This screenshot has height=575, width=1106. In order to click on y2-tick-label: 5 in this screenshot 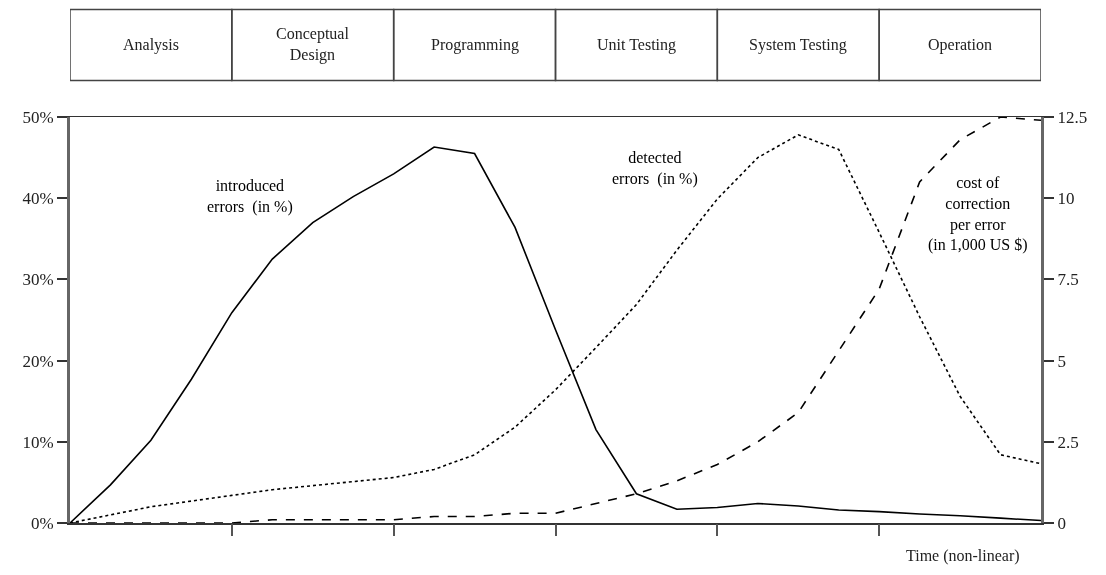, I will do `click(1061, 361)`.